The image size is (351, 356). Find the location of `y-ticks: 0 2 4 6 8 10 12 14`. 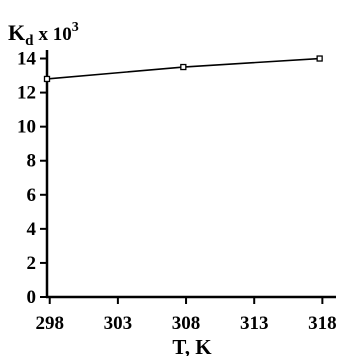

y-ticks: 0 2 4 6 8 10 12 14 is located at coordinates (32, 178).